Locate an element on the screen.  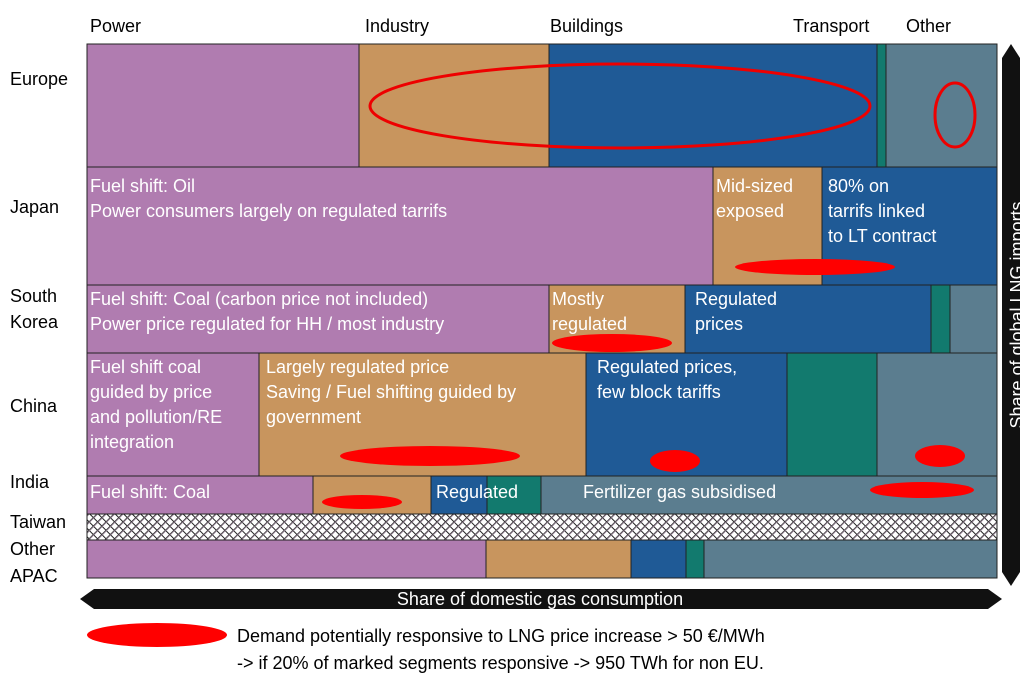
cell-text: Mid-sized is located at coordinates (754, 186).